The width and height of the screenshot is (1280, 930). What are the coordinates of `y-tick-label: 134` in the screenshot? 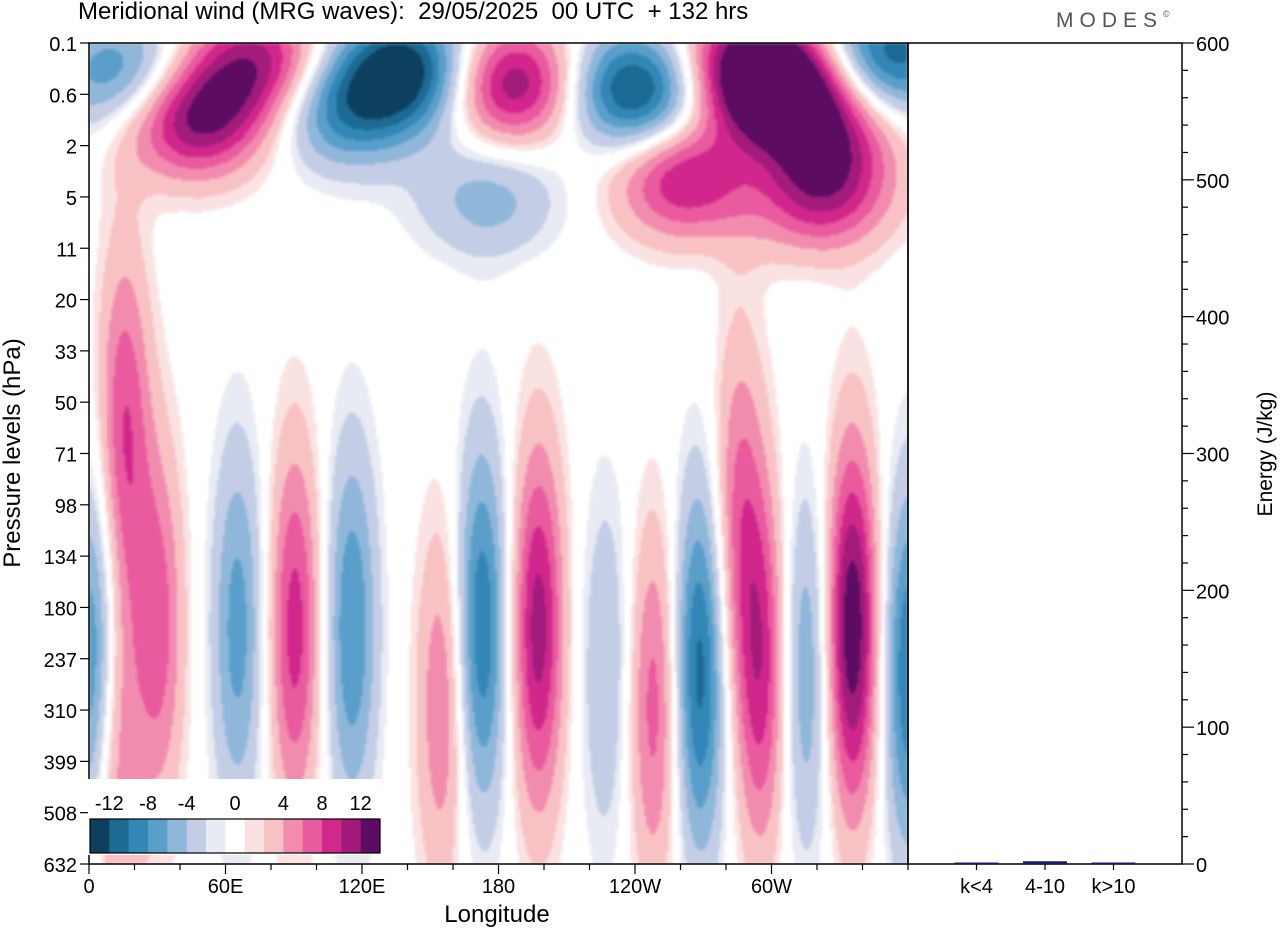 It's located at (60, 558).